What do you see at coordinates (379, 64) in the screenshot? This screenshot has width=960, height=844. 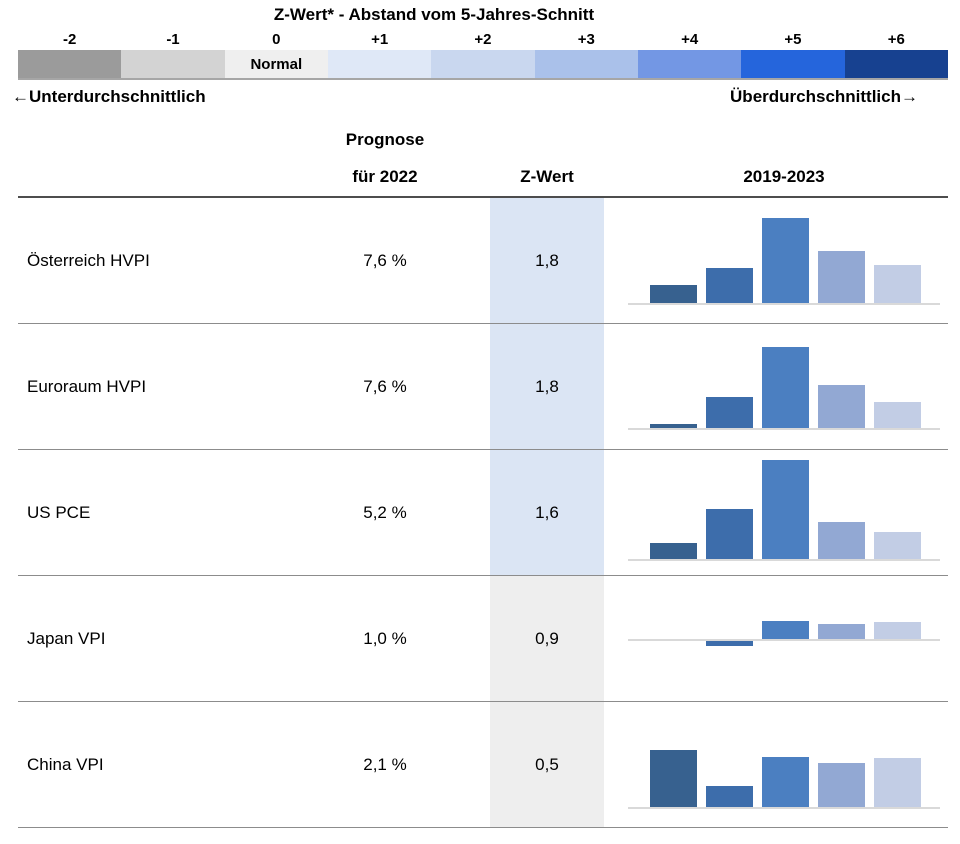 I see `scale-segment-+1` at bounding box center [379, 64].